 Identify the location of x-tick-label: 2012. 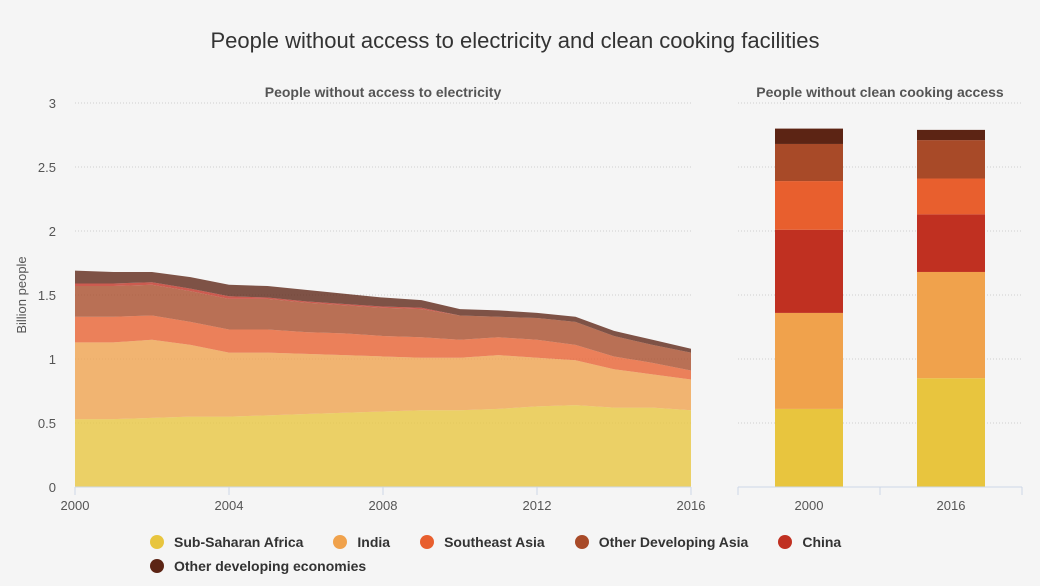
(537, 505).